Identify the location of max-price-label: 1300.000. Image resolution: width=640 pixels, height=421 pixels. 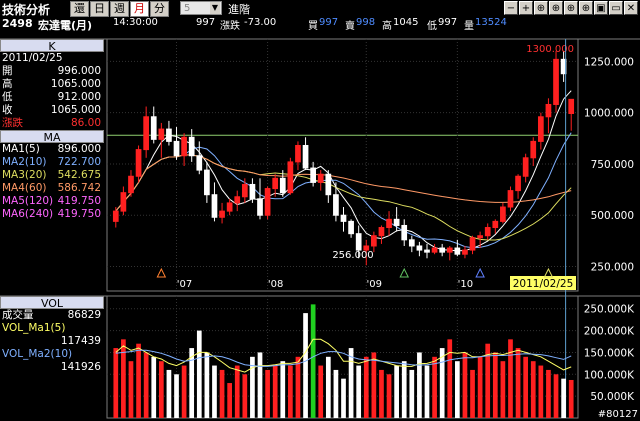
(550, 49).